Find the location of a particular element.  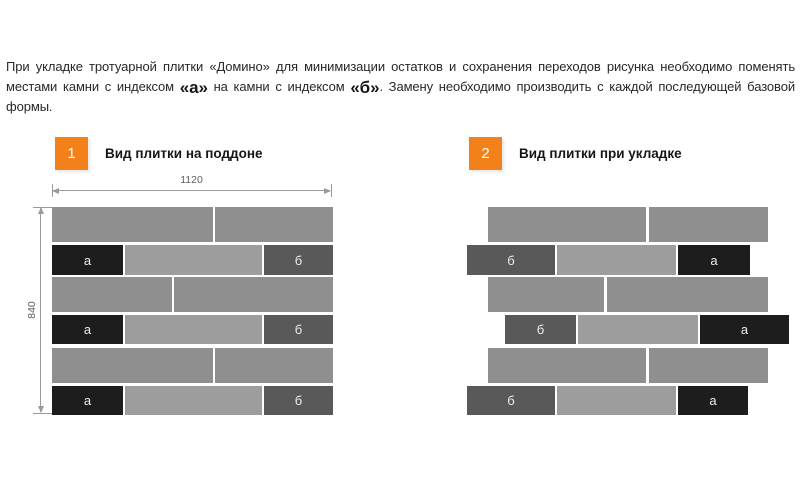

section-2-number: 2 is located at coordinates (485, 153).